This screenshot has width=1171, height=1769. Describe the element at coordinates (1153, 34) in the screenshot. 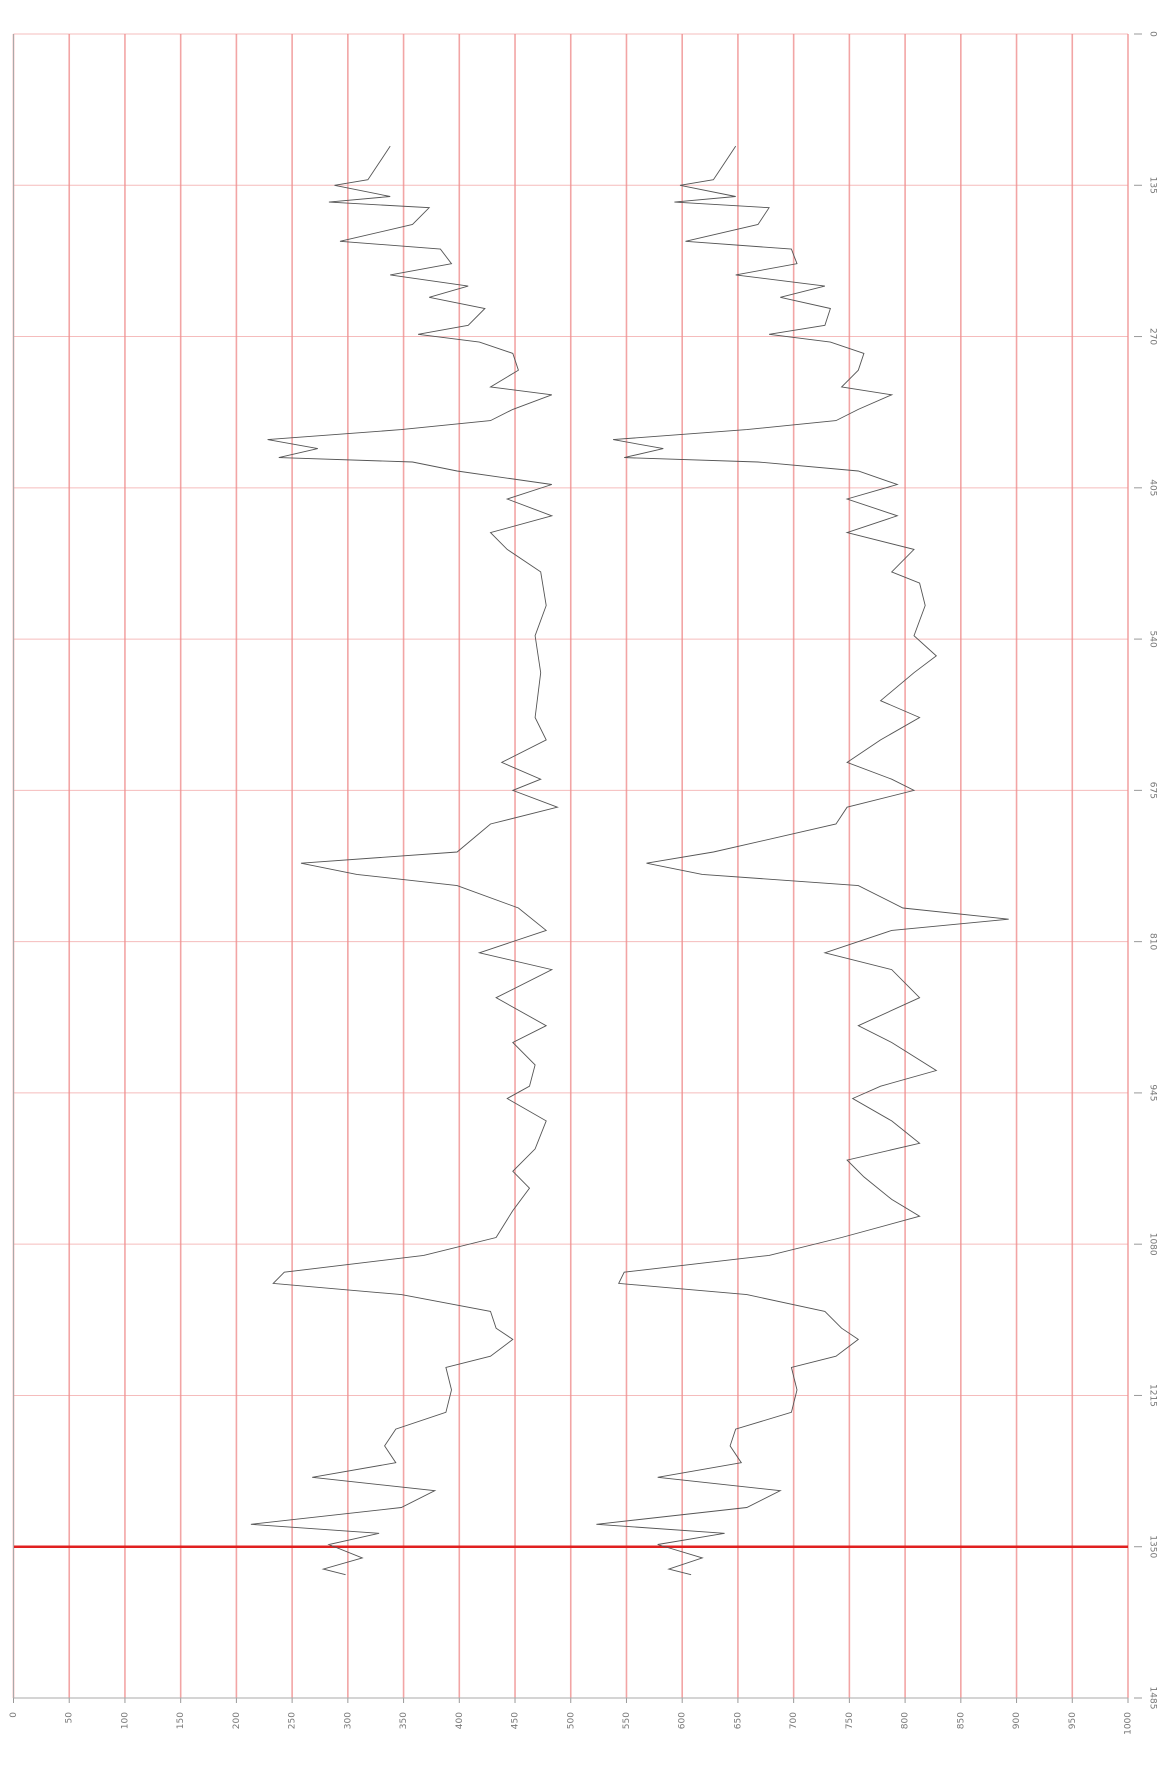

I see `y-tick-label: 0` at that location.